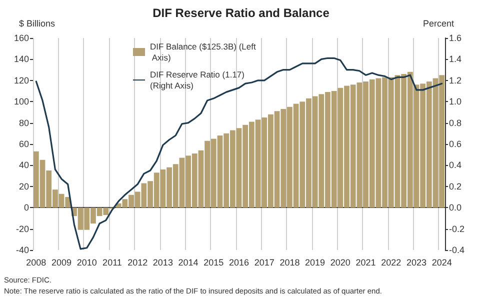  Describe the element at coordinates (36, 263) in the screenshot. I see `x-tick-label: 2008` at that location.